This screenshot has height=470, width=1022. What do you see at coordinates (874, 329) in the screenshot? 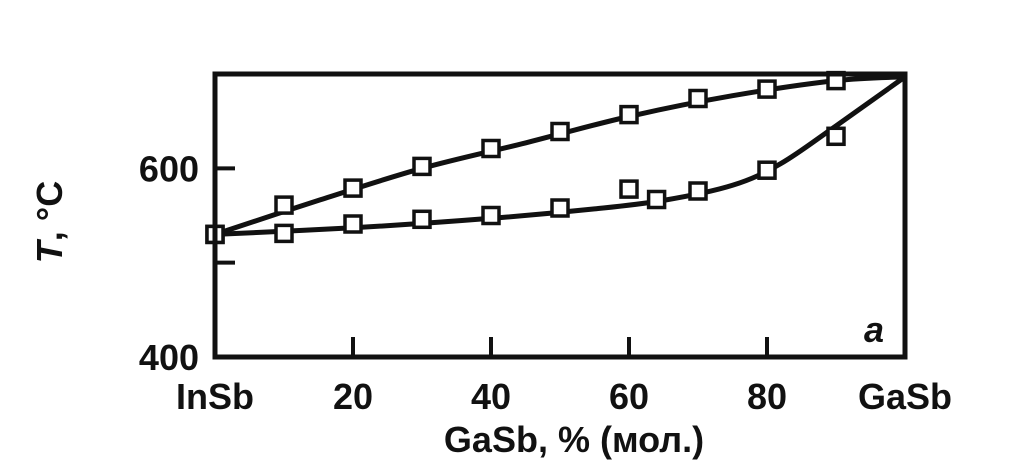
I see `panel-label: a` at bounding box center [874, 329].